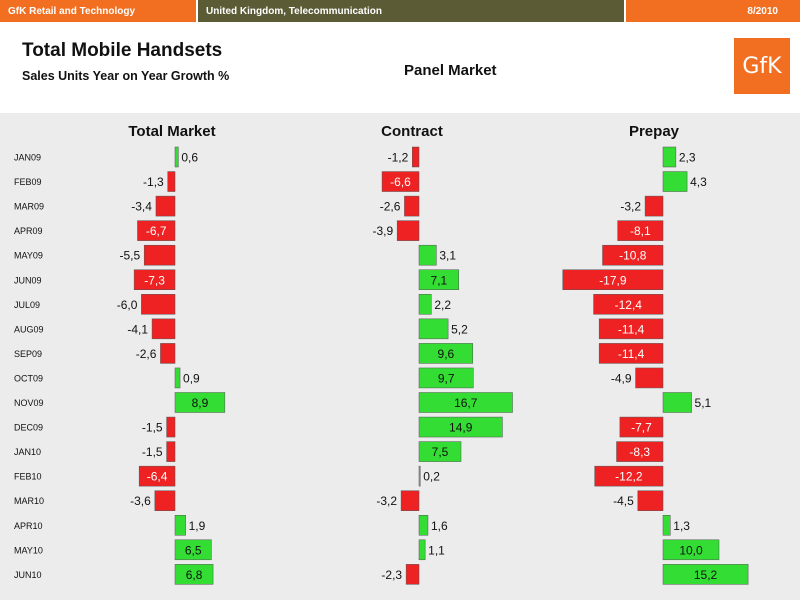 This screenshot has width=800, height=600. What do you see at coordinates (446, 378) in the screenshot?
I see `value-label-contract-oct09: 9,7` at bounding box center [446, 378].